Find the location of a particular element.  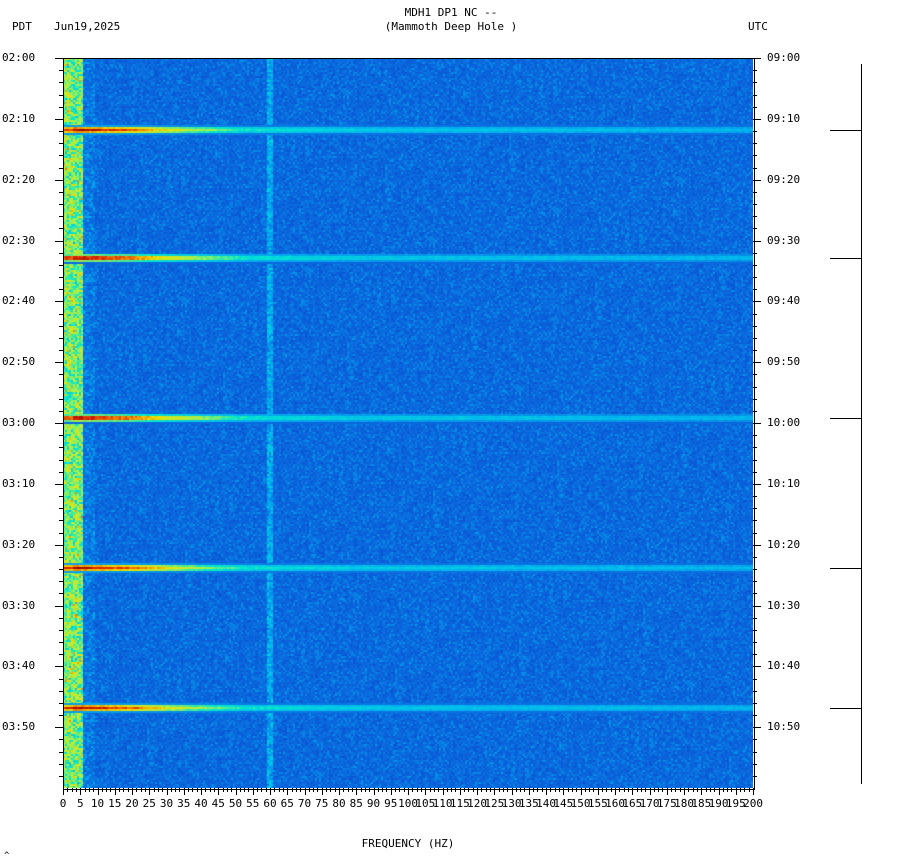

xaxis-tick-label: 45 is located at coordinates (218, 803).